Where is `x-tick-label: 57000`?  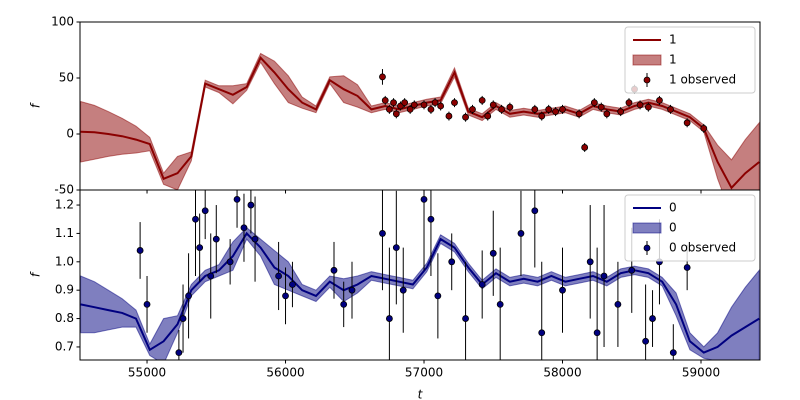 x-tick-label: 57000 is located at coordinates (424, 373).